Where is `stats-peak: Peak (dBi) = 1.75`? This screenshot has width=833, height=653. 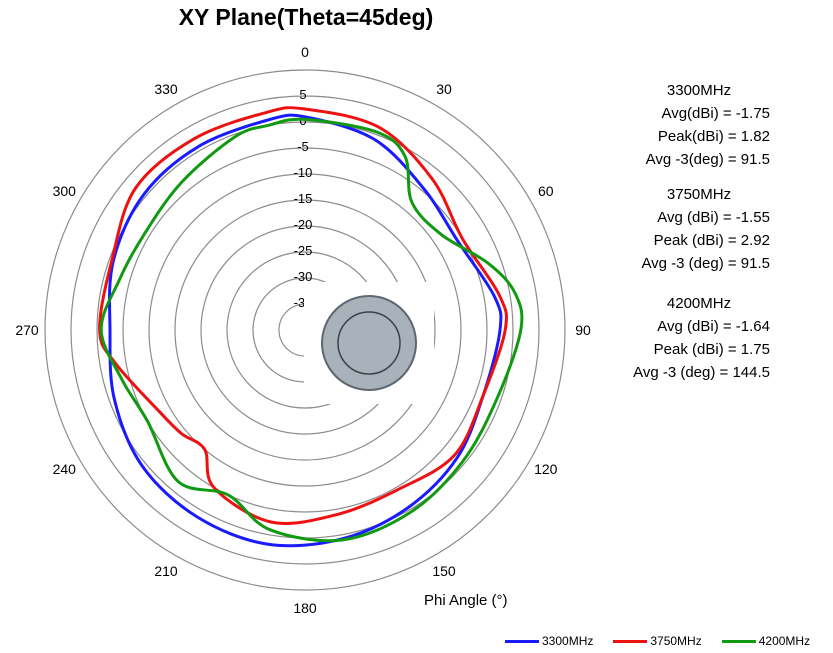 stats-peak: Peak (dBi) = 1.75 is located at coordinates (711, 349).